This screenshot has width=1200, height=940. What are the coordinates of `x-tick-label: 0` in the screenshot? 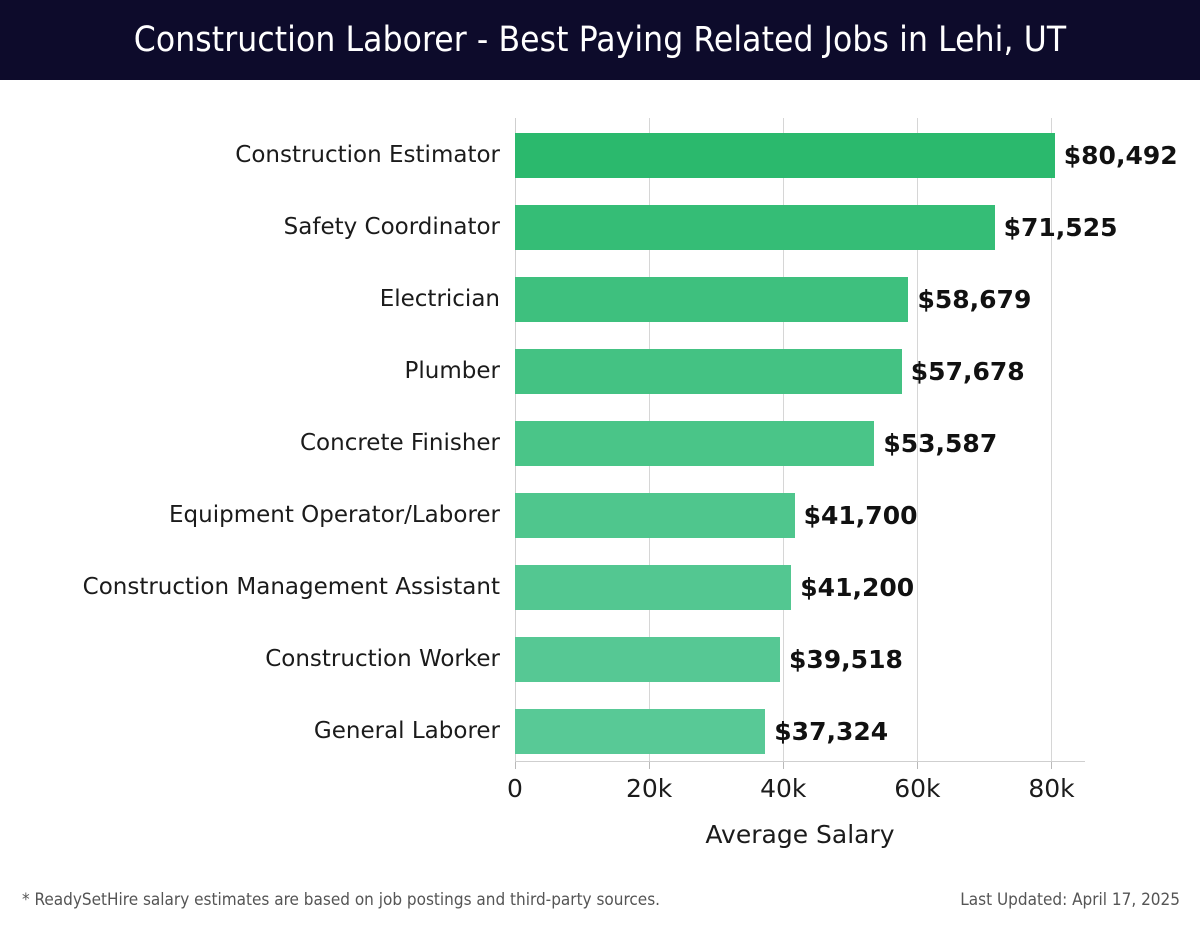 It's located at (515, 788).